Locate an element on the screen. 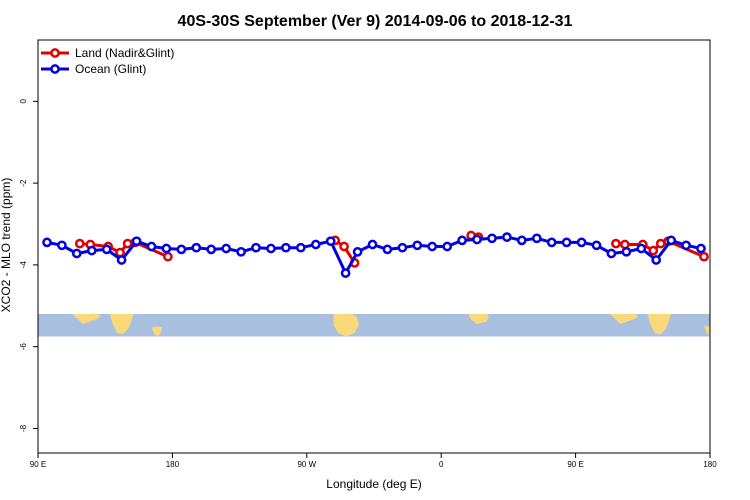  map-strip is located at coordinates (374, 325).